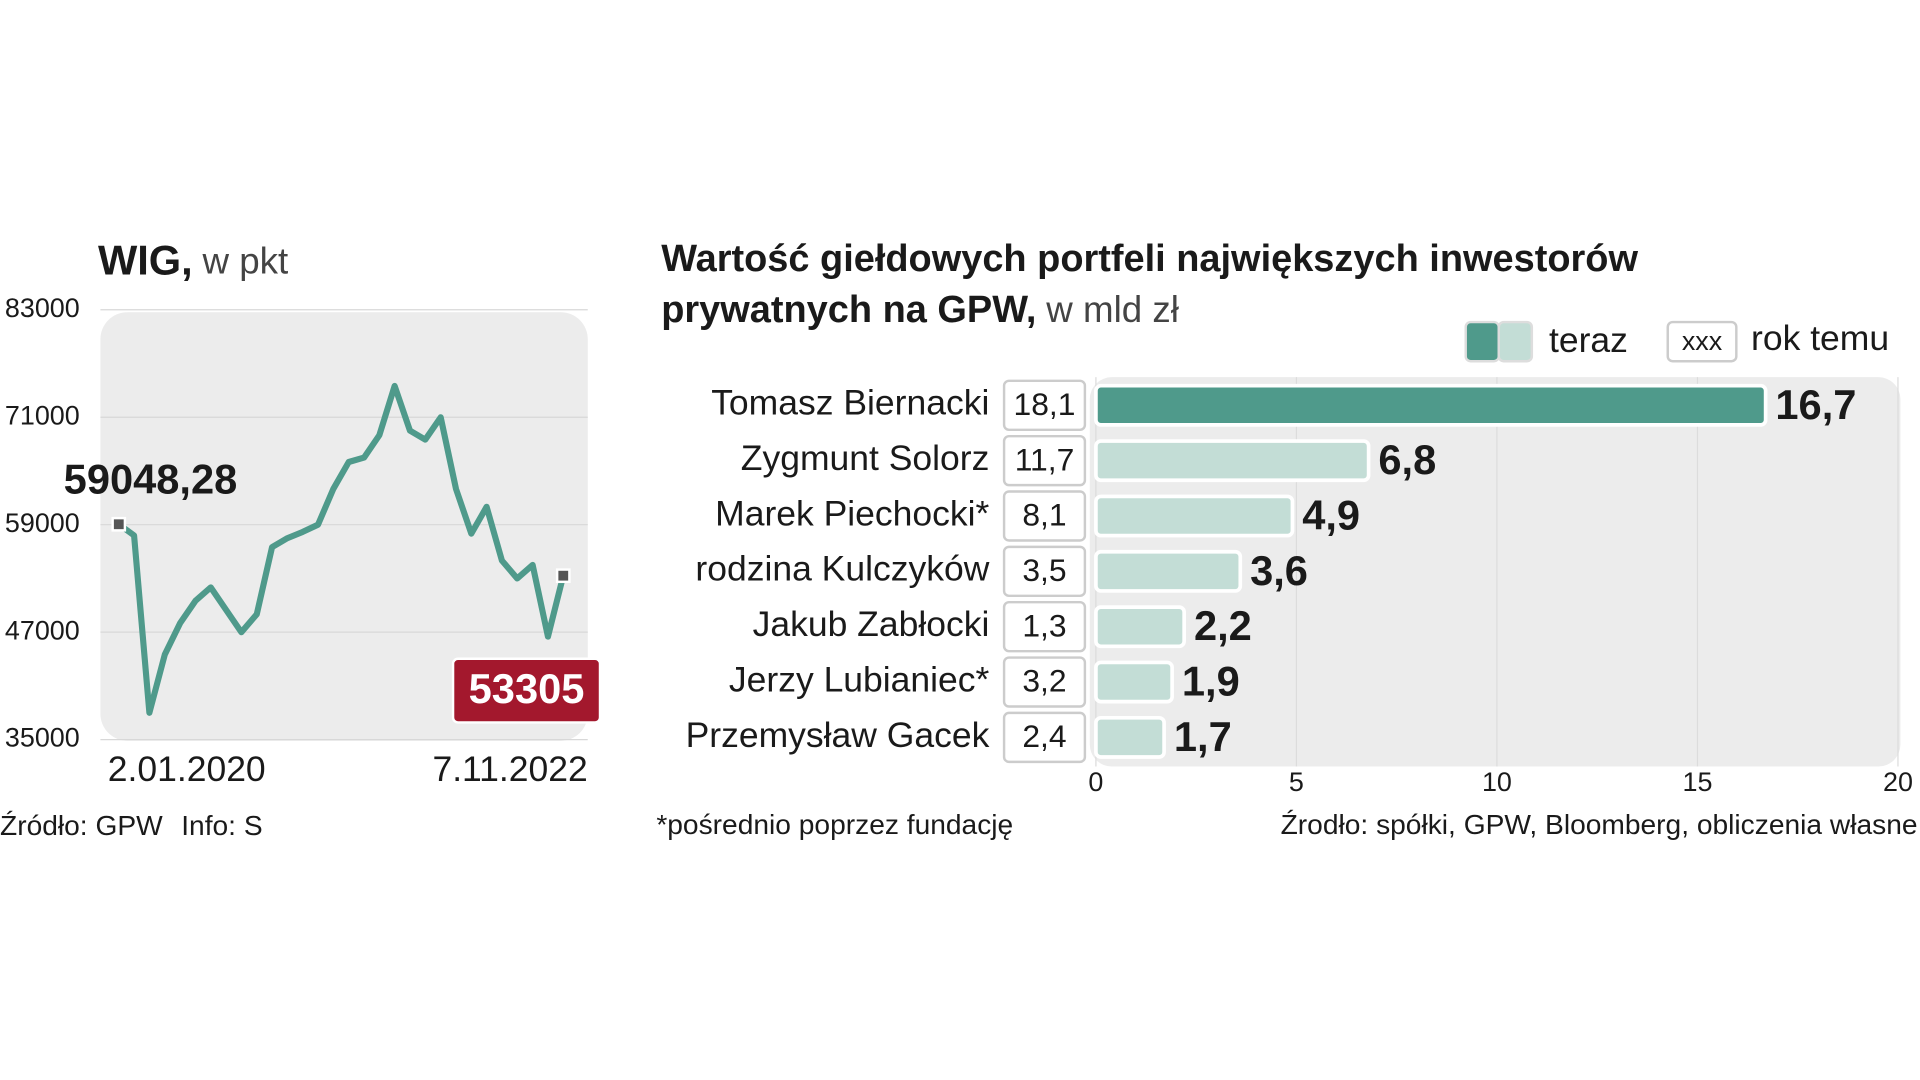  Describe the element at coordinates (42, 308) in the screenshot. I see `y-tick-label: 83000` at that location.